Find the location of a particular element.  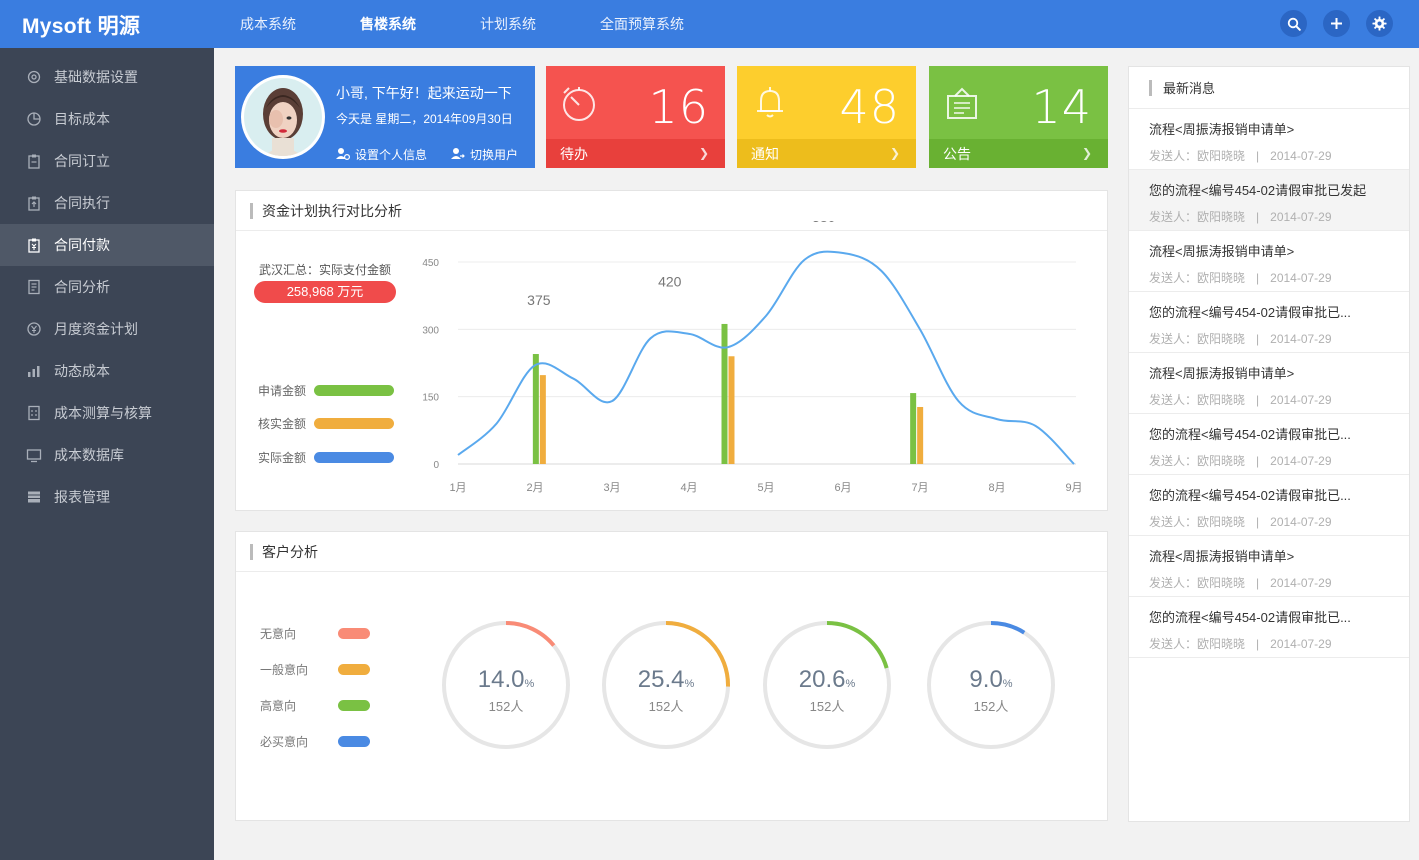

sidebar-item-11: 报表管理 is located at coordinates (107, 497).